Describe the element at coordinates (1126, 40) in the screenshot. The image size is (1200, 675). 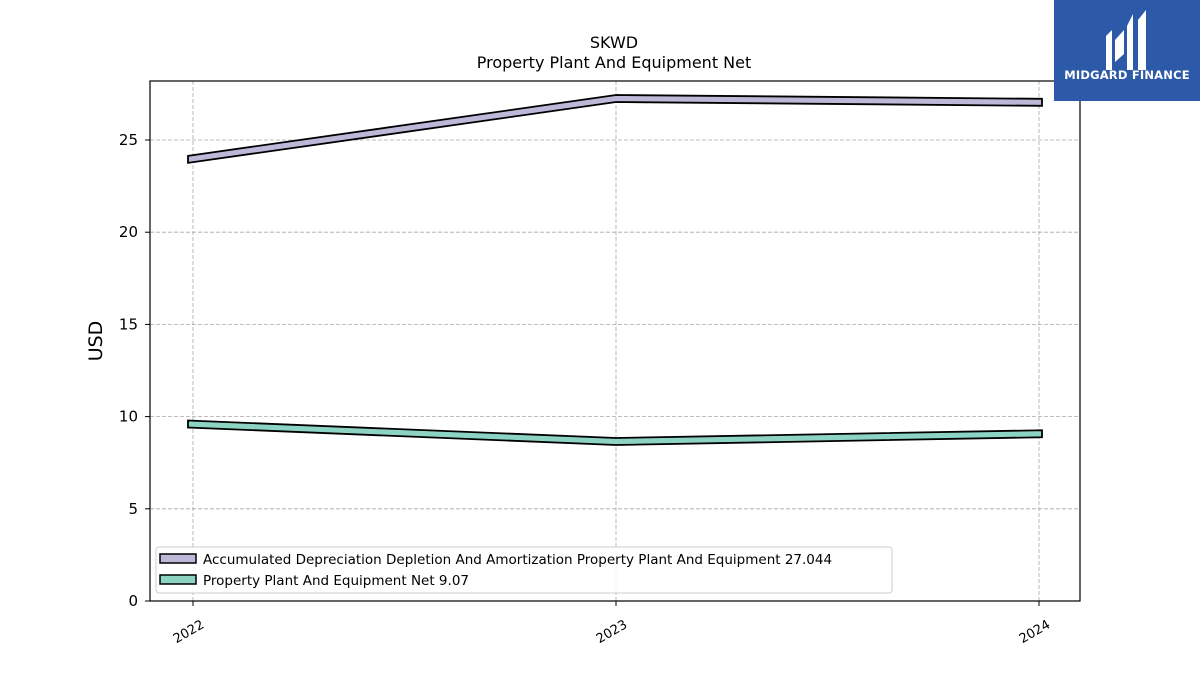
I see `midgard-logo-icon` at that location.